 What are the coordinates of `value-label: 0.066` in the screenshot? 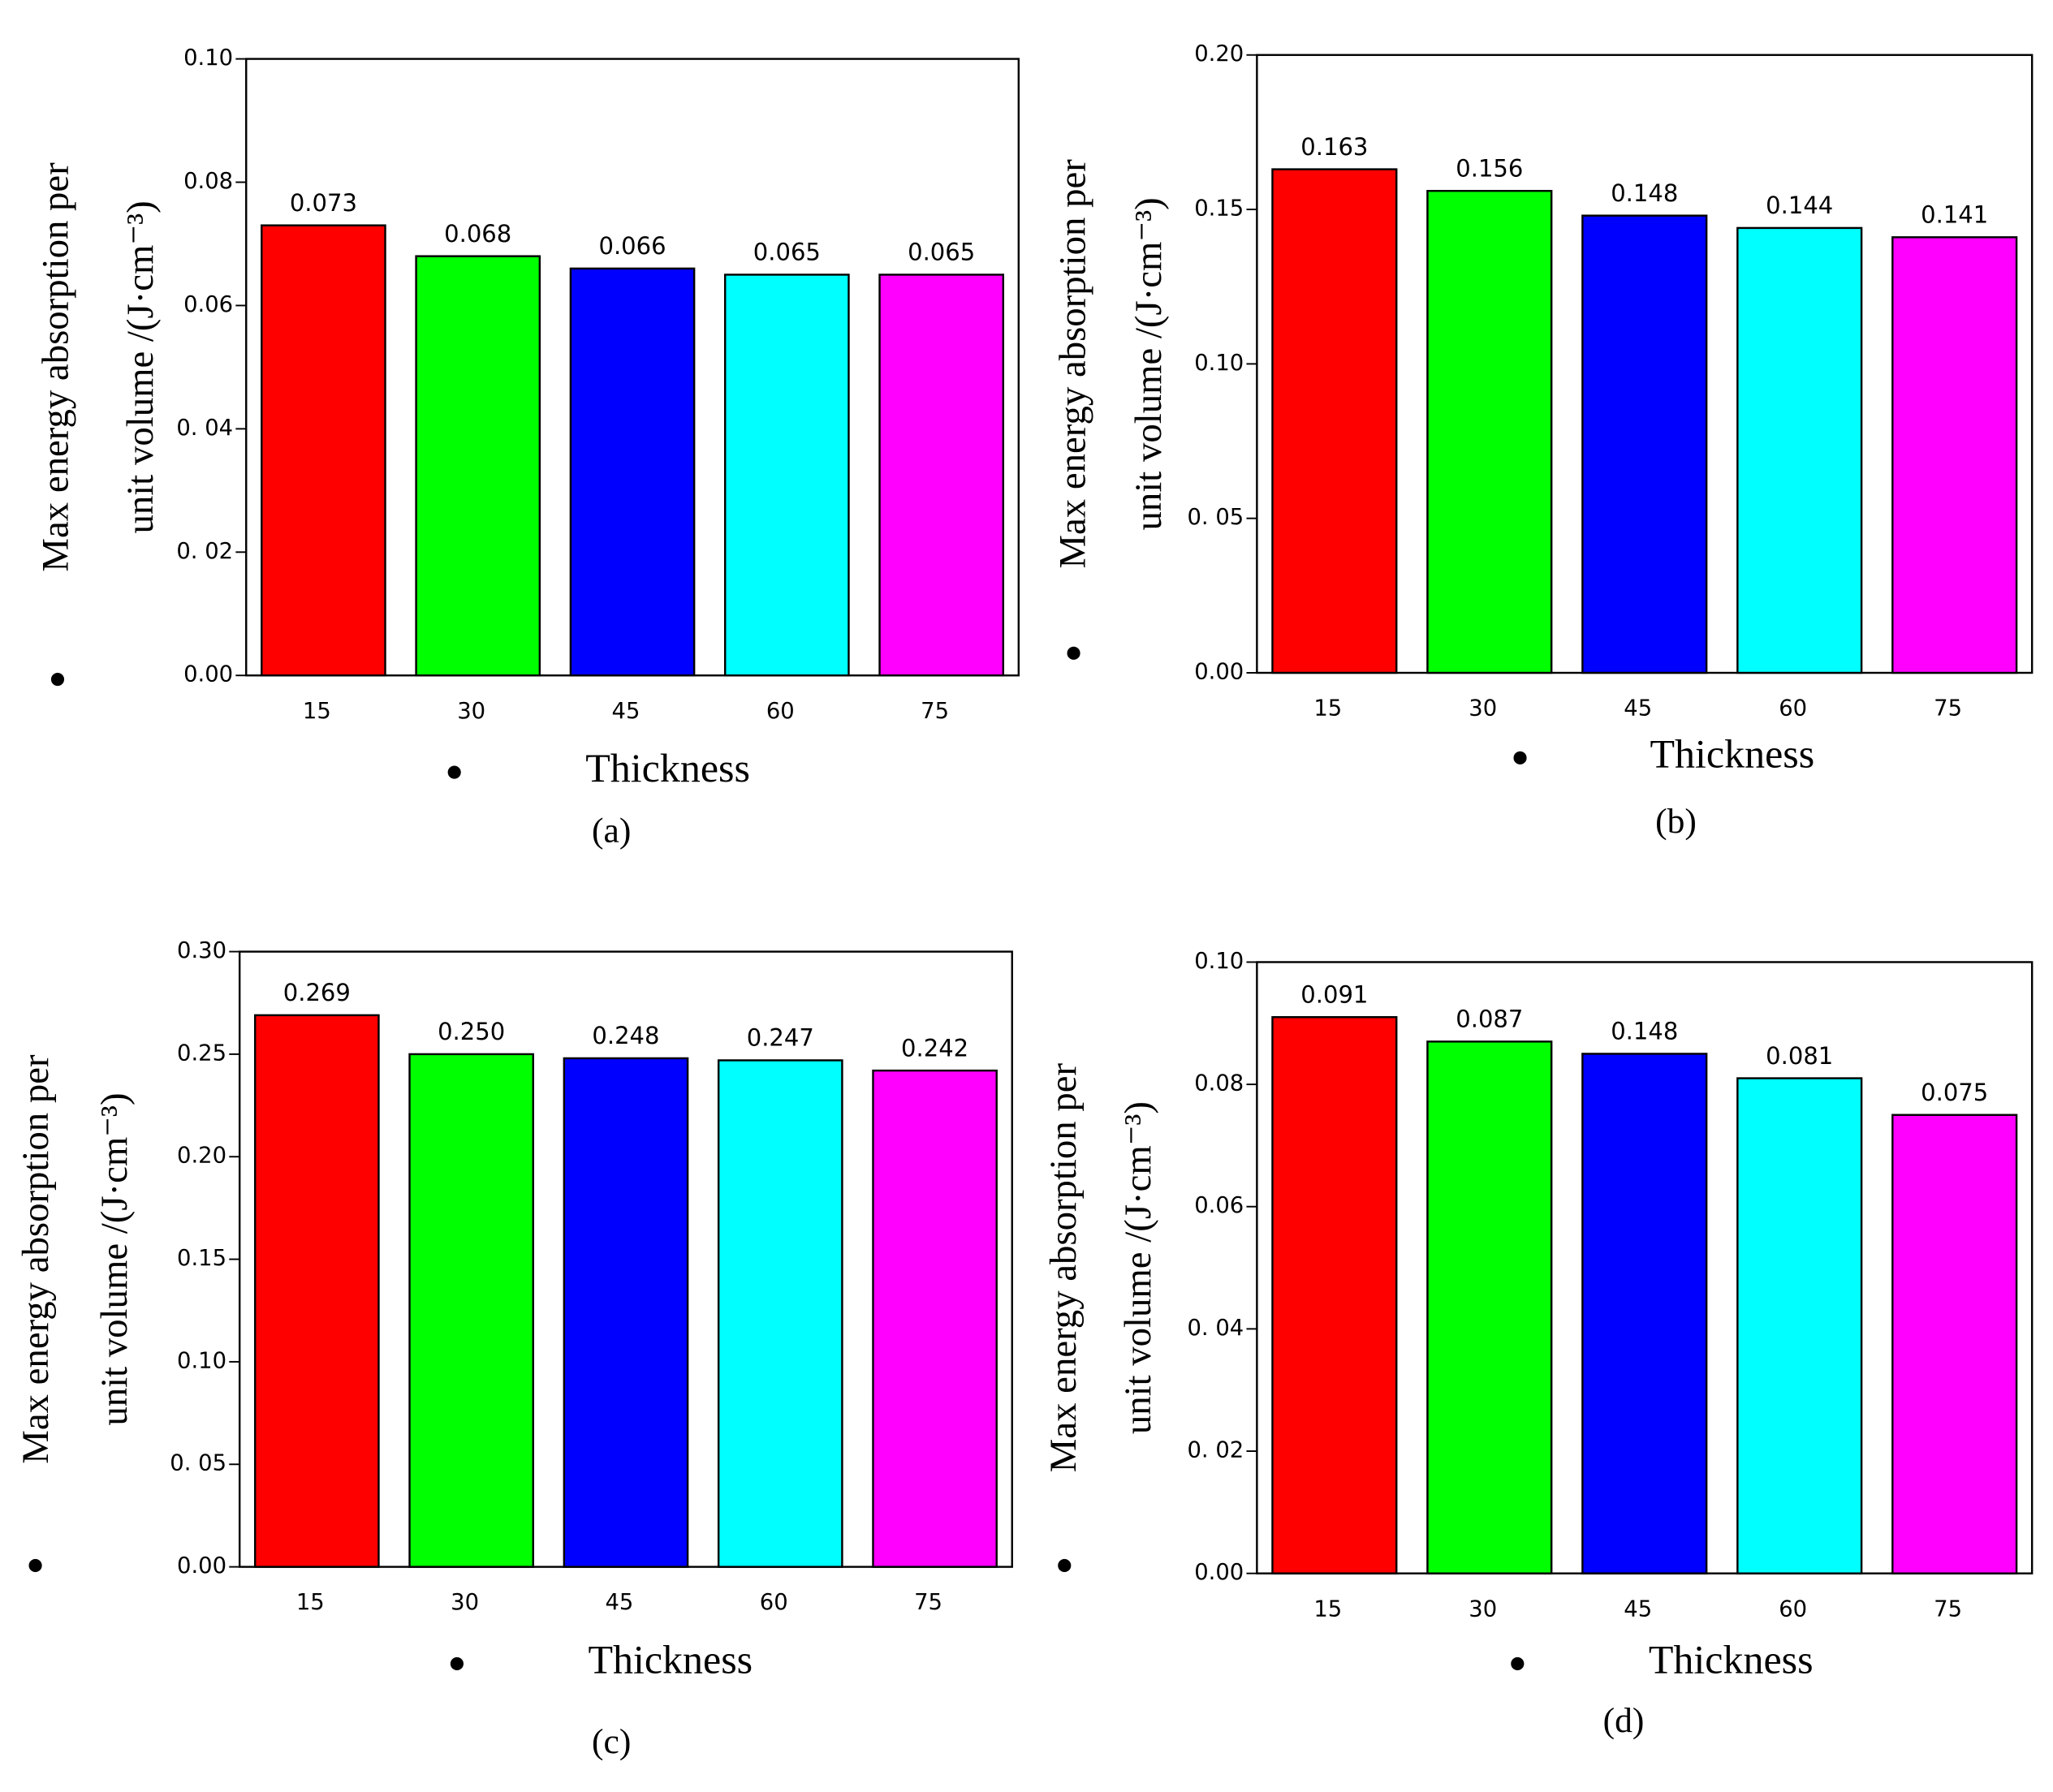 It's located at (632, 246).